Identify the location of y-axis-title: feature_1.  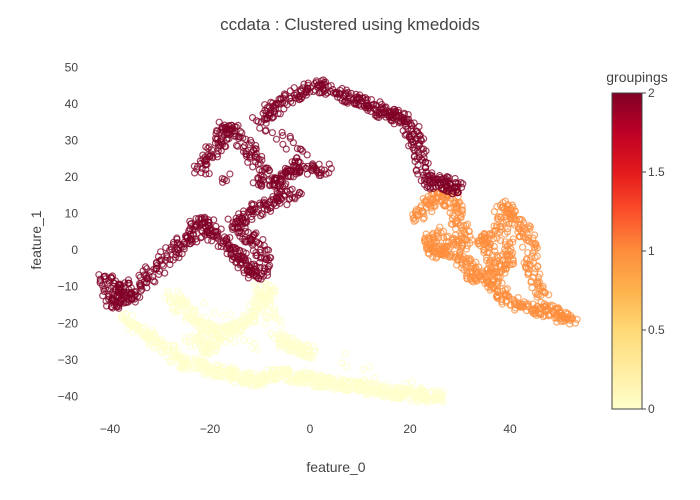
(36, 239).